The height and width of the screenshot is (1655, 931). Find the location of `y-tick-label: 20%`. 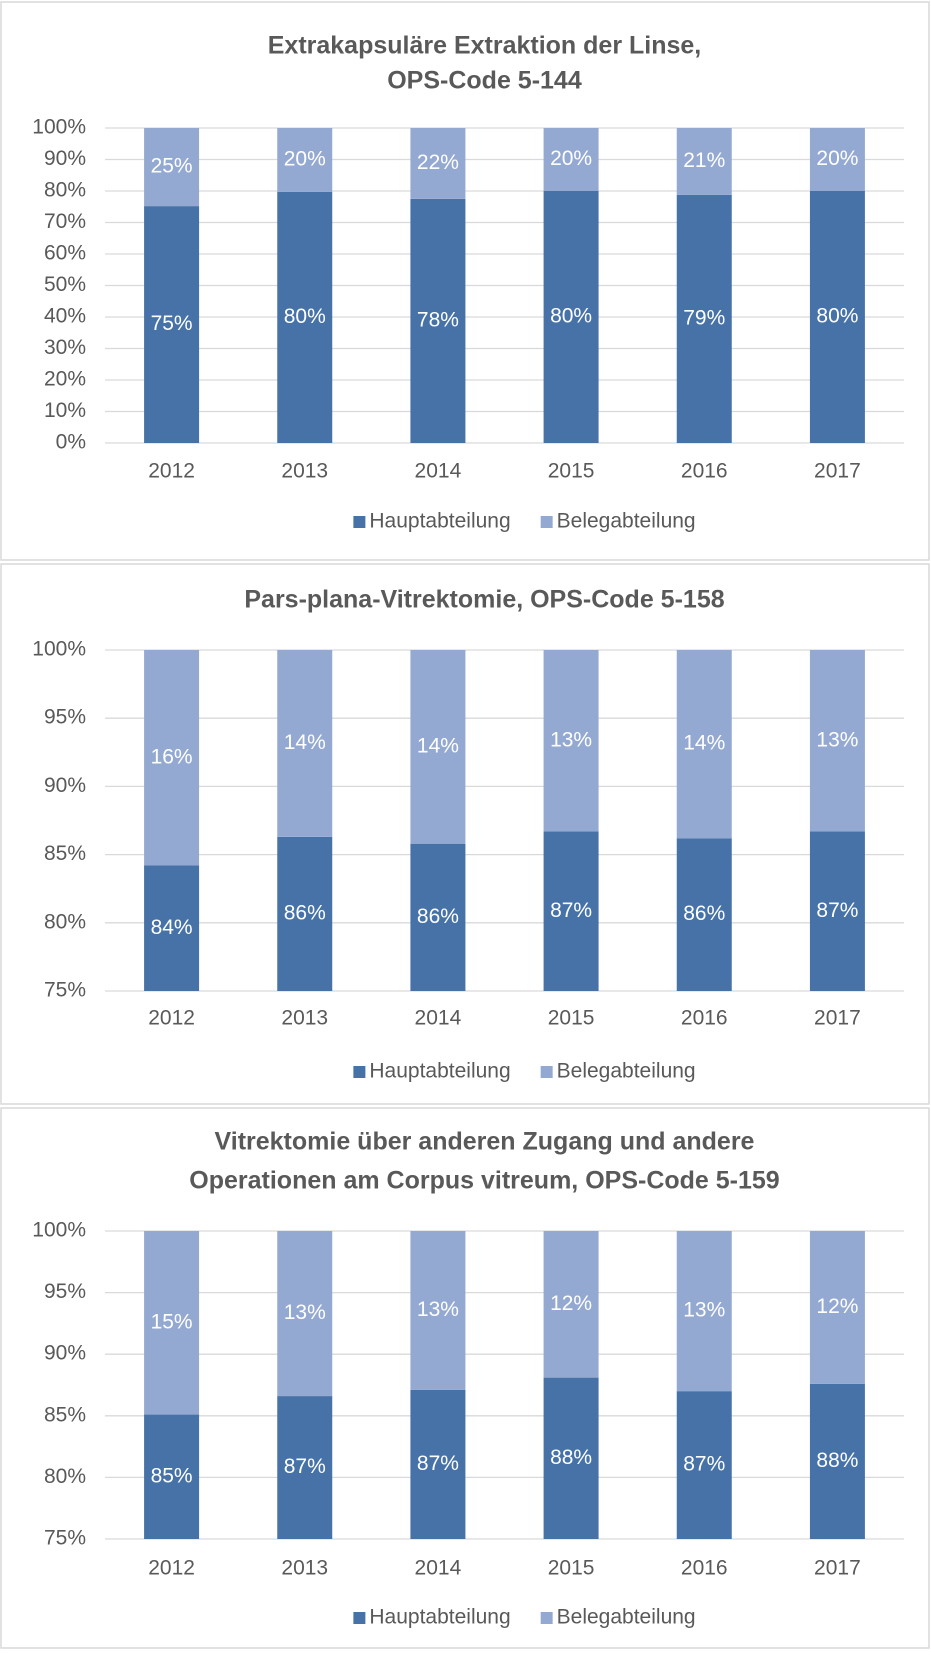

y-tick-label: 20% is located at coordinates (65, 379).